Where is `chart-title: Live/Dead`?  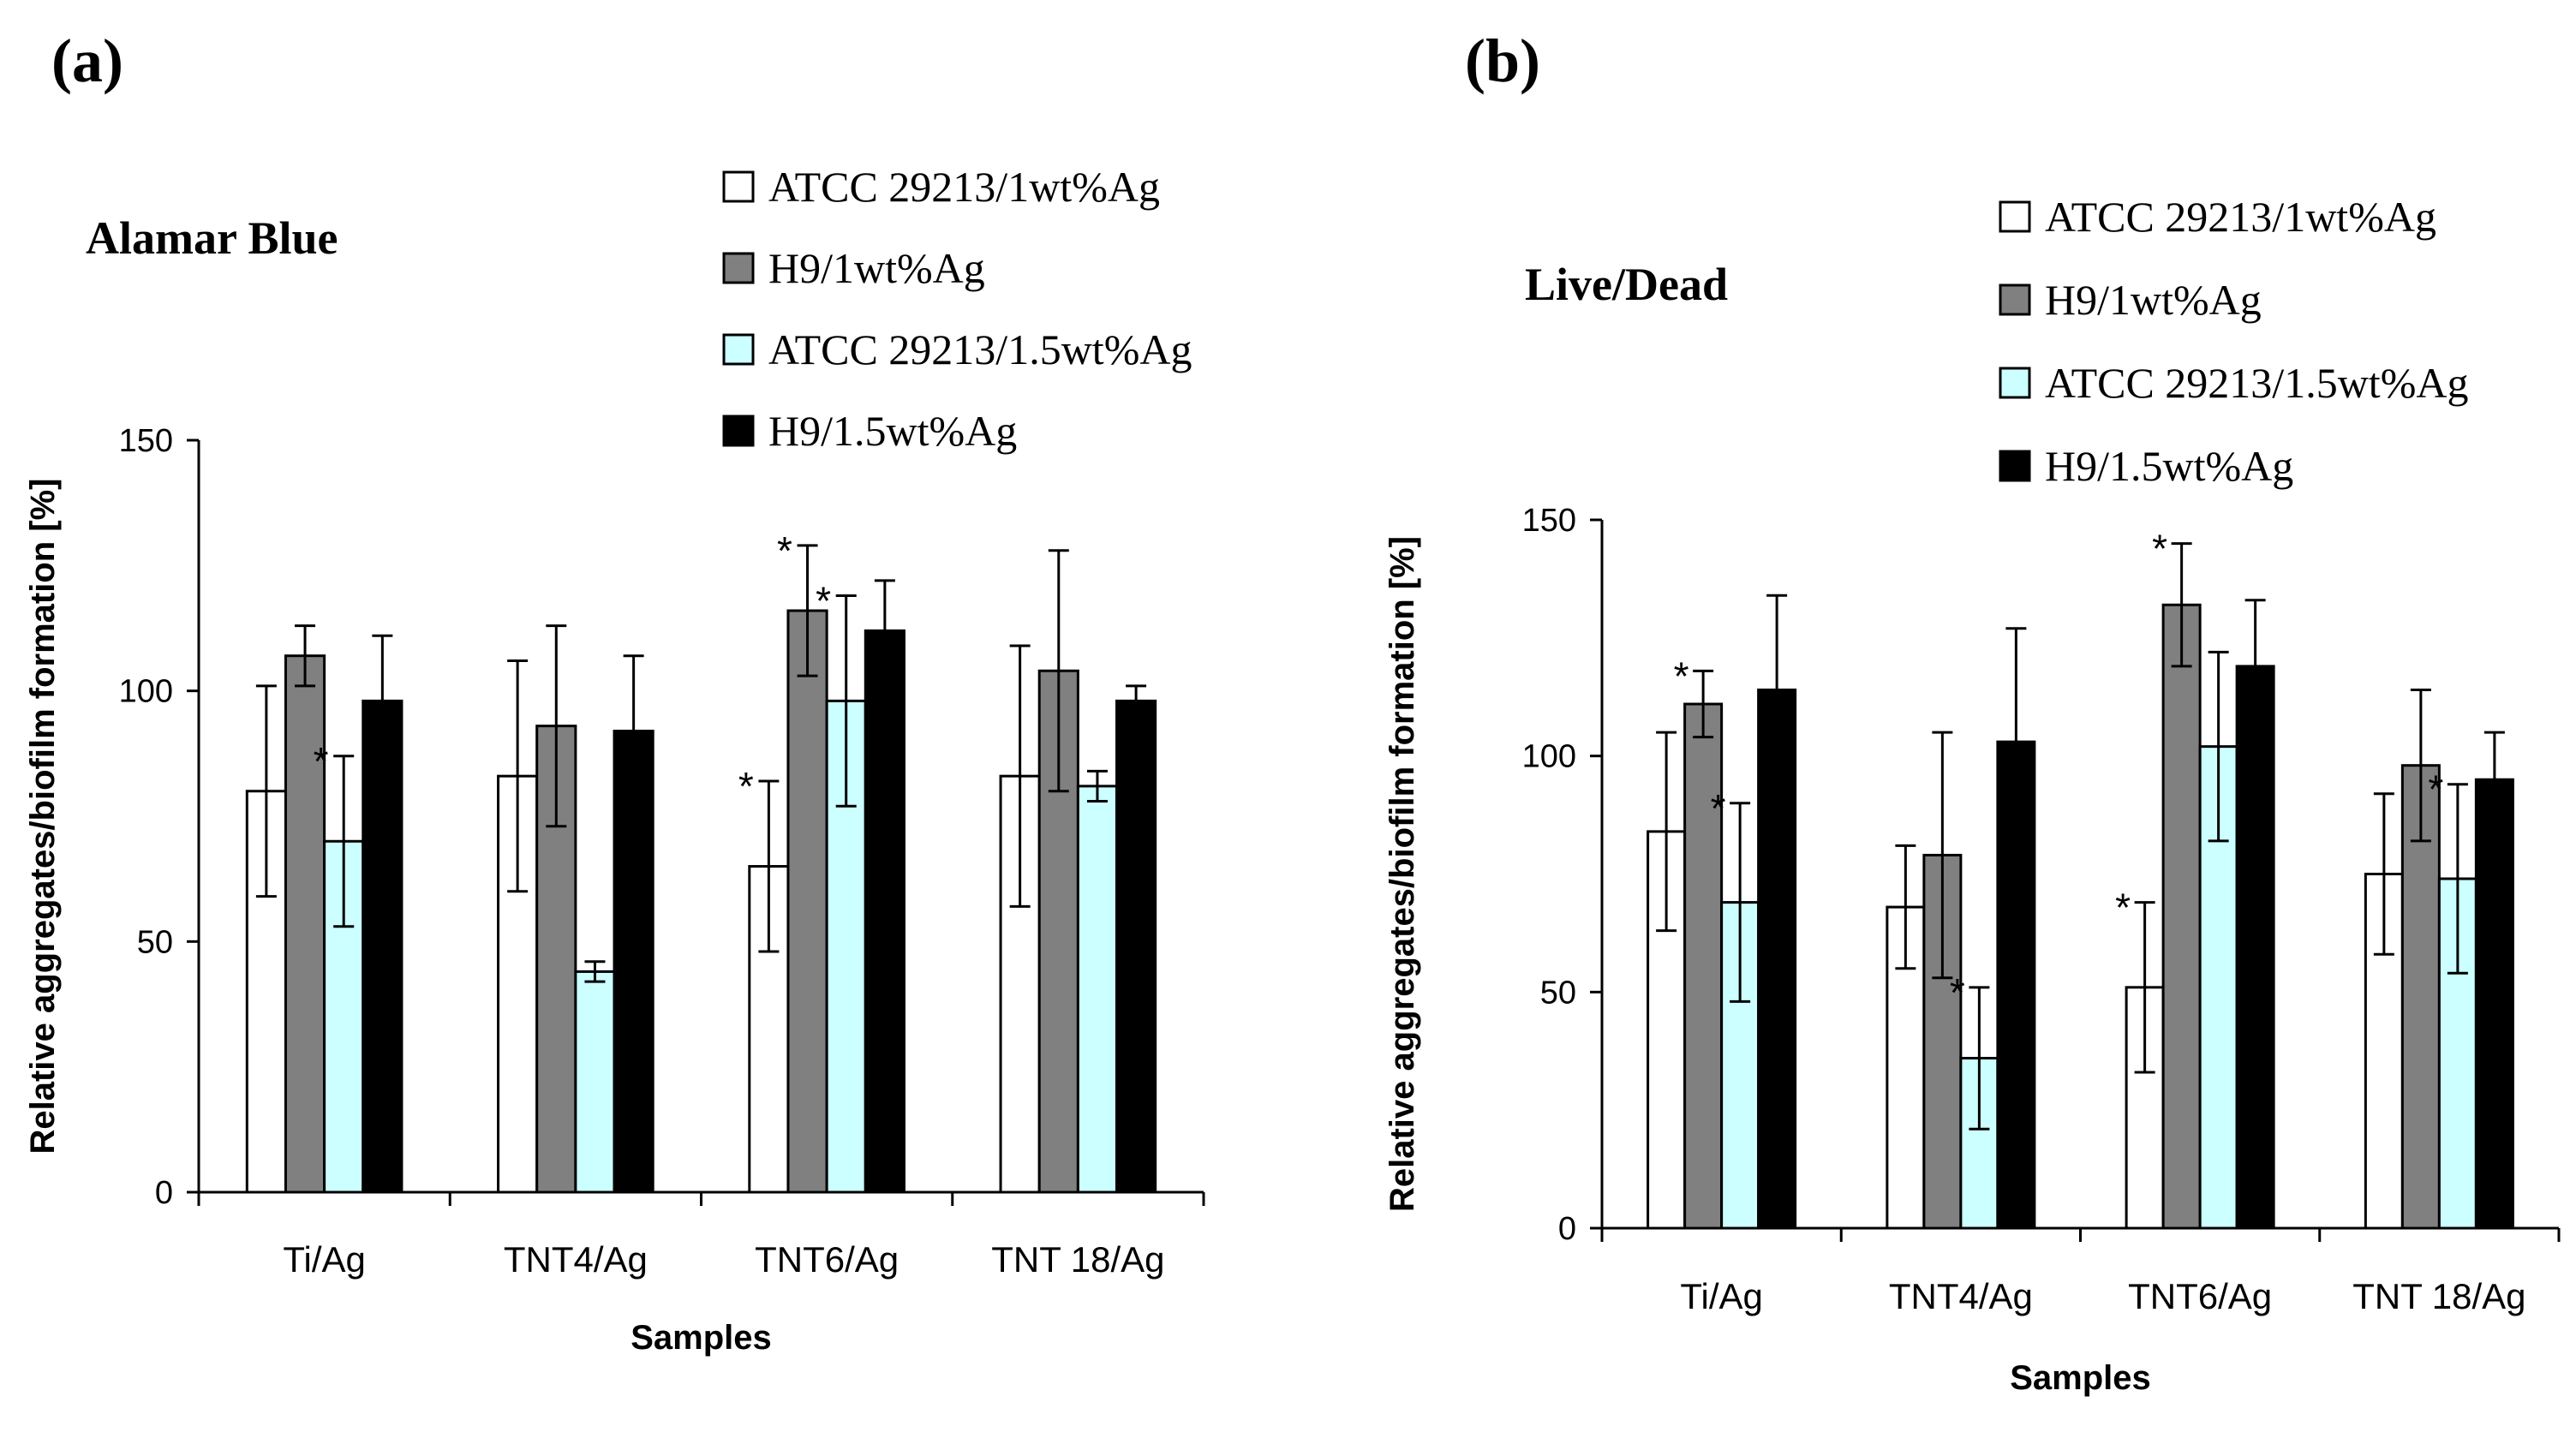 chart-title: Live/Dead is located at coordinates (1627, 284).